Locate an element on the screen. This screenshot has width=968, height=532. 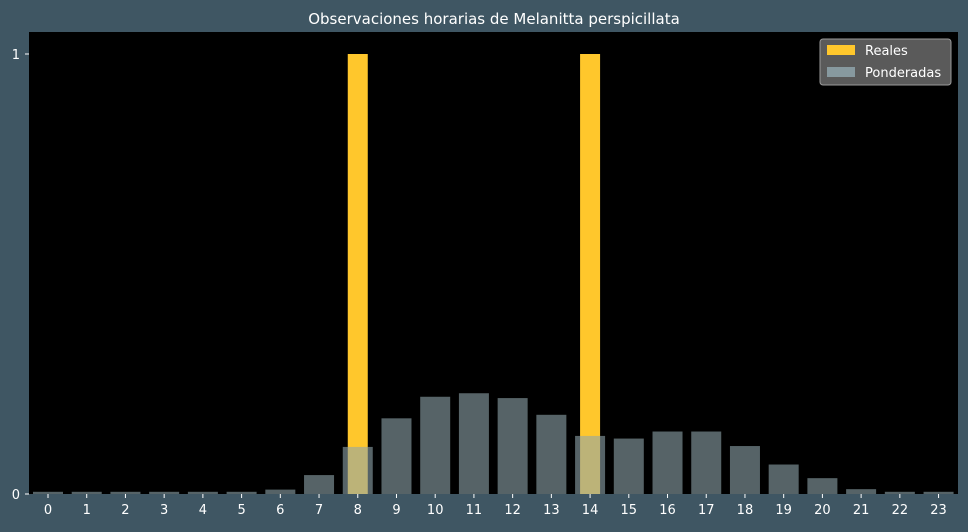
legend-swatch-reales is located at coordinates (841, 50).